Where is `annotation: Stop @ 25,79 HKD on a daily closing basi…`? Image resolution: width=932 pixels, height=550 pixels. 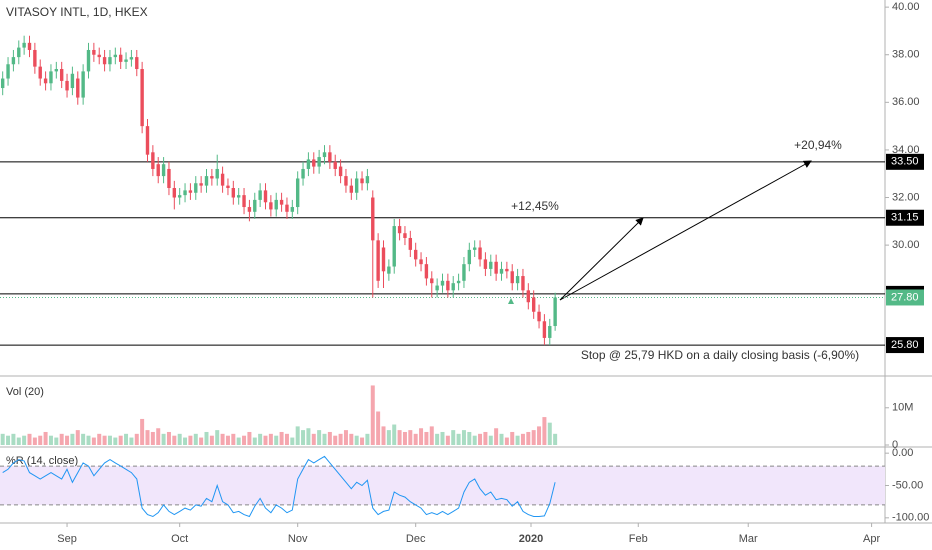
annotation: Stop @ 25,79 HKD on a daily closing basi… is located at coordinates (720, 355).